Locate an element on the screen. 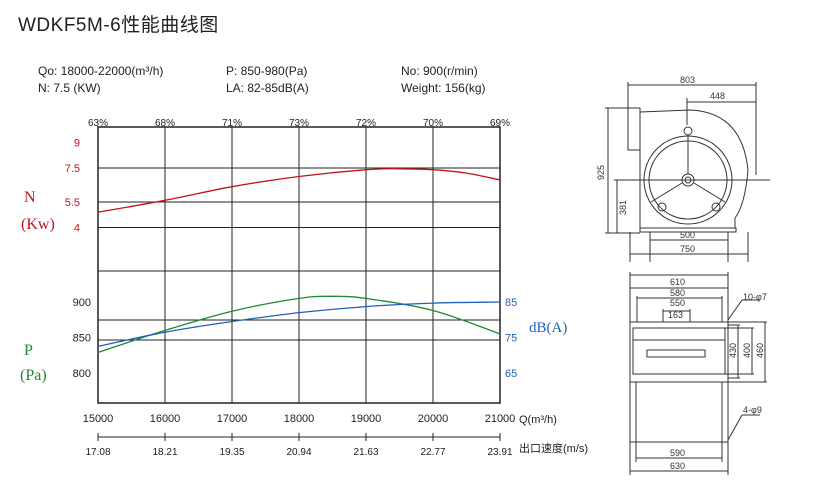 This screenshot has height=489, width=819. page-title: WDKF5M-6性能曲线图 is located at coordinates (118, 25).